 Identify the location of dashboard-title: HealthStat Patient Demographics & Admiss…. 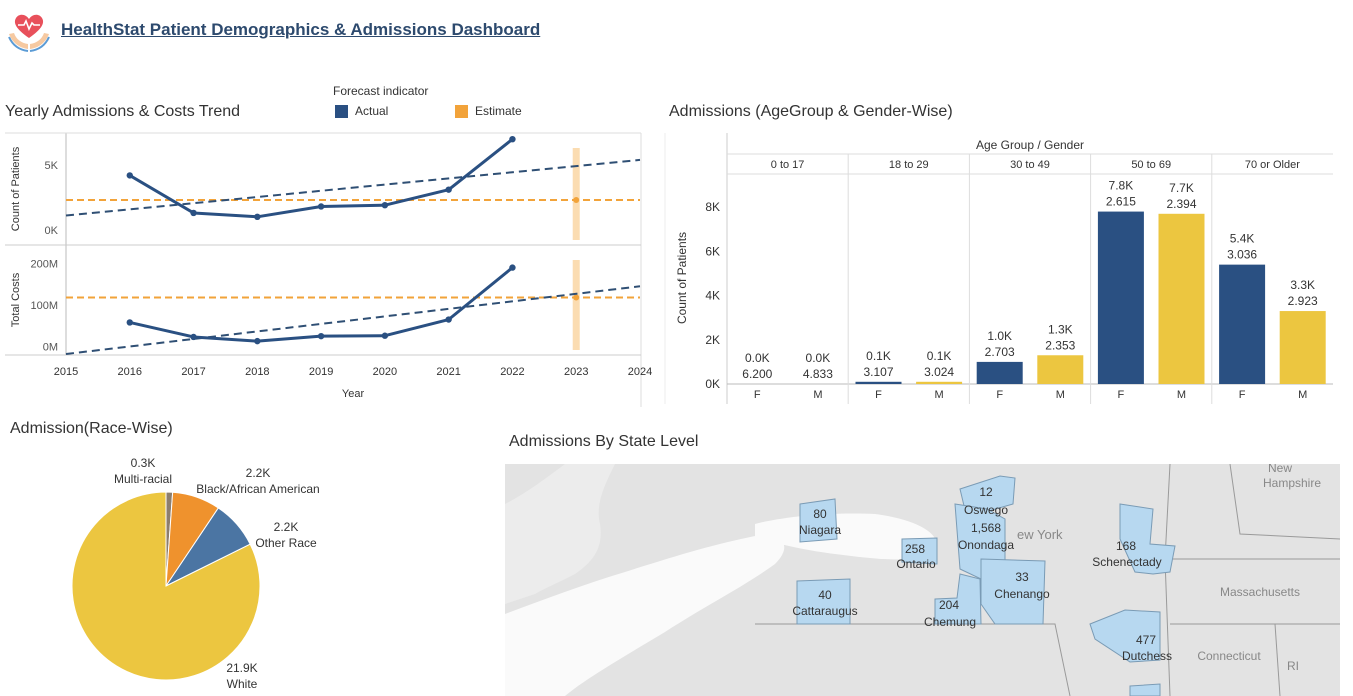
(301, 29).